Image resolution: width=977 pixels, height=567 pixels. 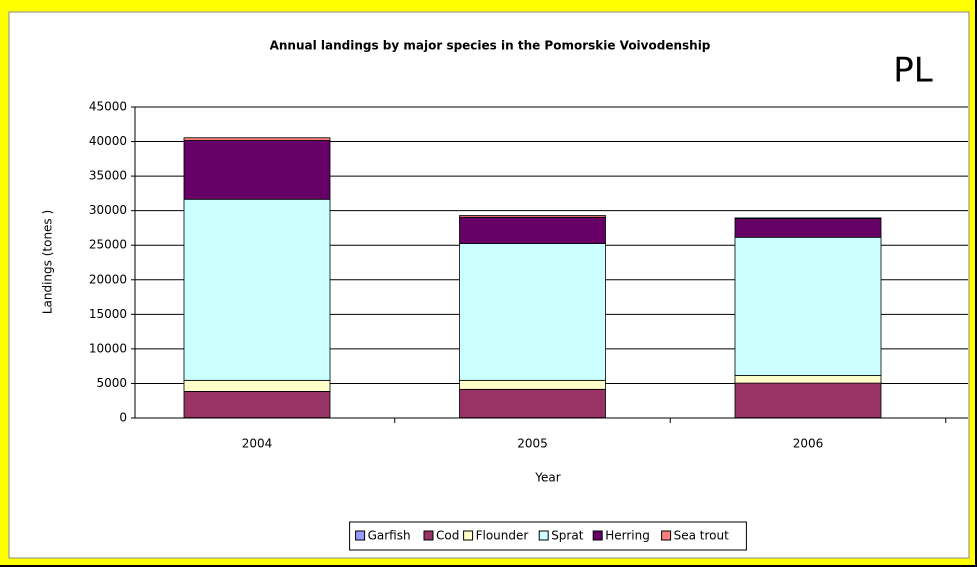 I want to click on y-tick-label: 25000, so click(x=108, y=245).